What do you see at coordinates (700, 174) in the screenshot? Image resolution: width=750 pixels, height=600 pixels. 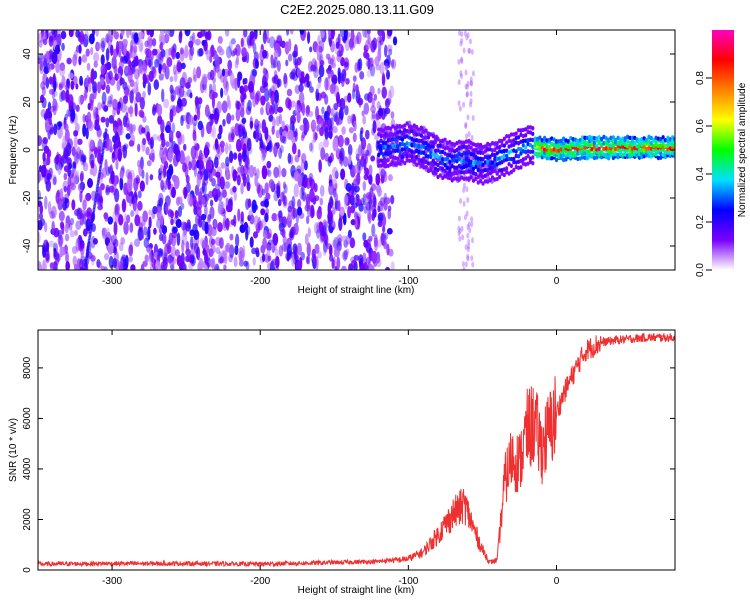 I see `colorbar-tick-label: 0.4` at bounding box center [700, 174].